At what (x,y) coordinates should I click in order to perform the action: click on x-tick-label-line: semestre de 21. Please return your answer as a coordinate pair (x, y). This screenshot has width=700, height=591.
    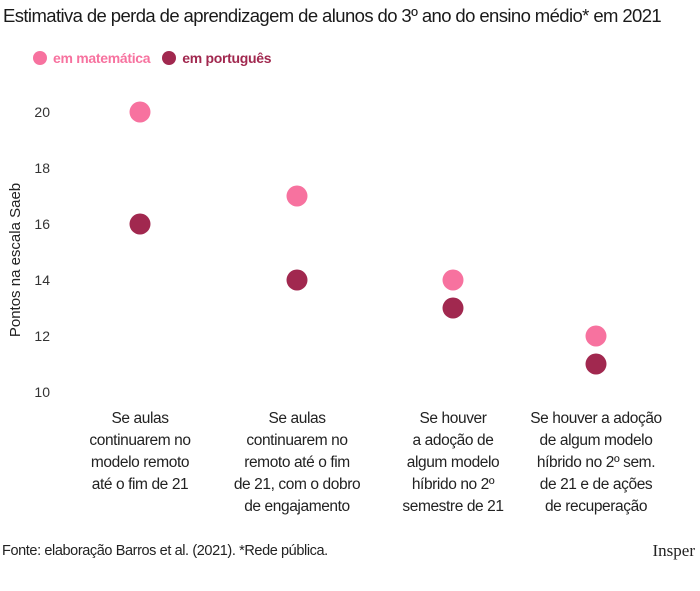
    Looking at the image, I should click on (453, 506).